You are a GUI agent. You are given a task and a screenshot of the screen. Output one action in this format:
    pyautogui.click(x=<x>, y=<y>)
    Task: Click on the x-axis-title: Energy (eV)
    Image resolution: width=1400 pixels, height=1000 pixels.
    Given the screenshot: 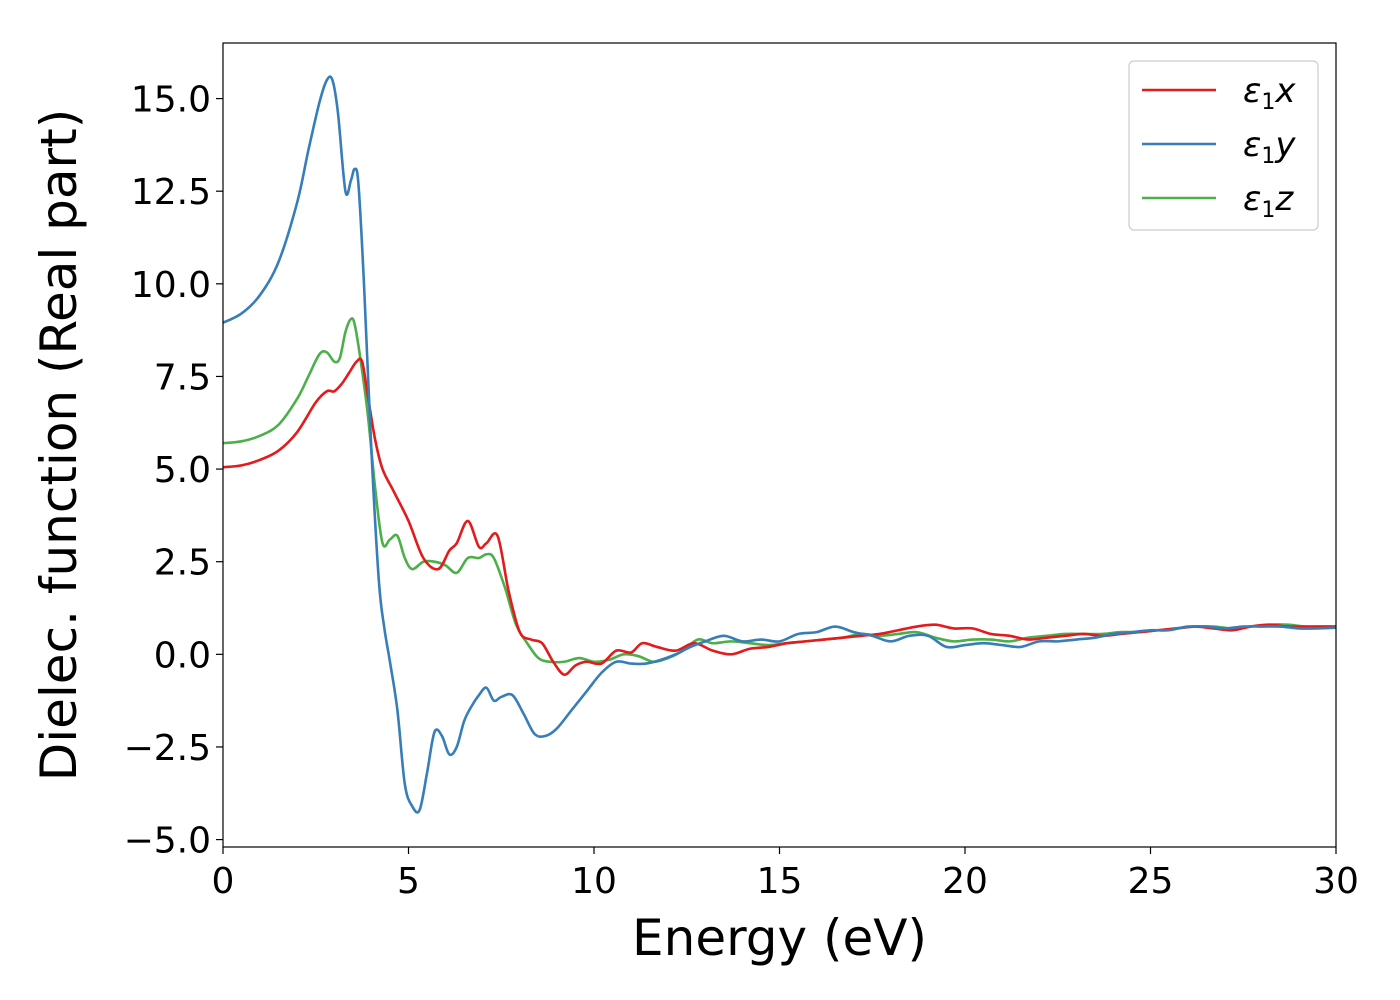 What is the action you would take?
    pyautogui.click(x=779, y=938)
    